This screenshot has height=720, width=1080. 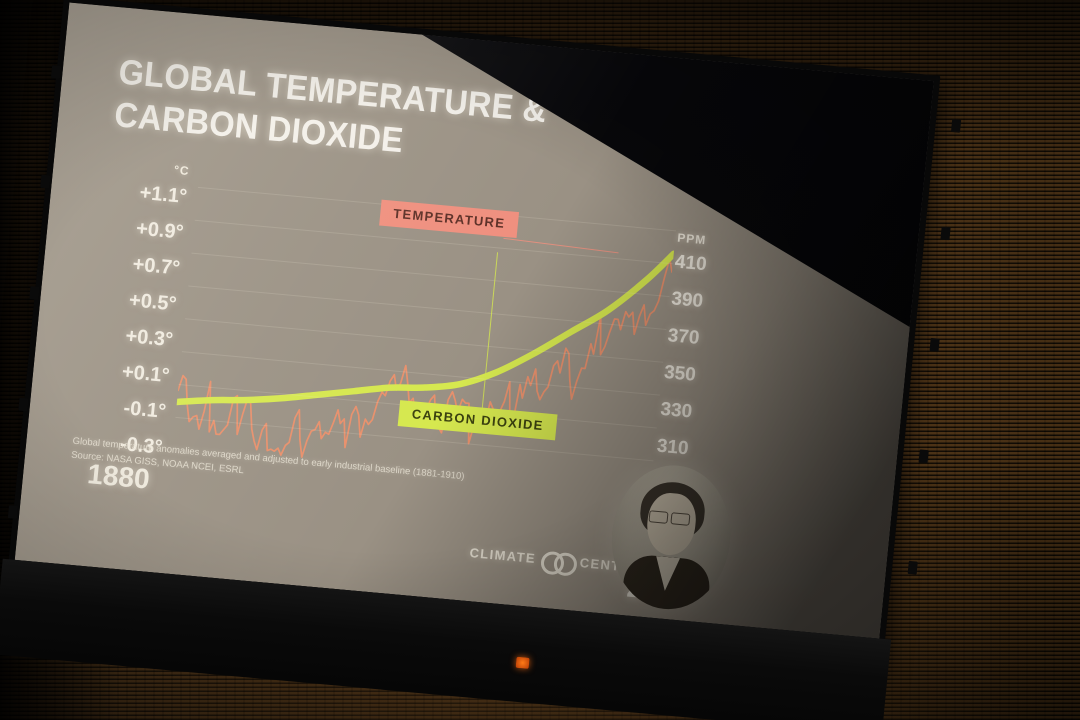 I want to click on y2-tick: 350, so click(x=680, y=373).